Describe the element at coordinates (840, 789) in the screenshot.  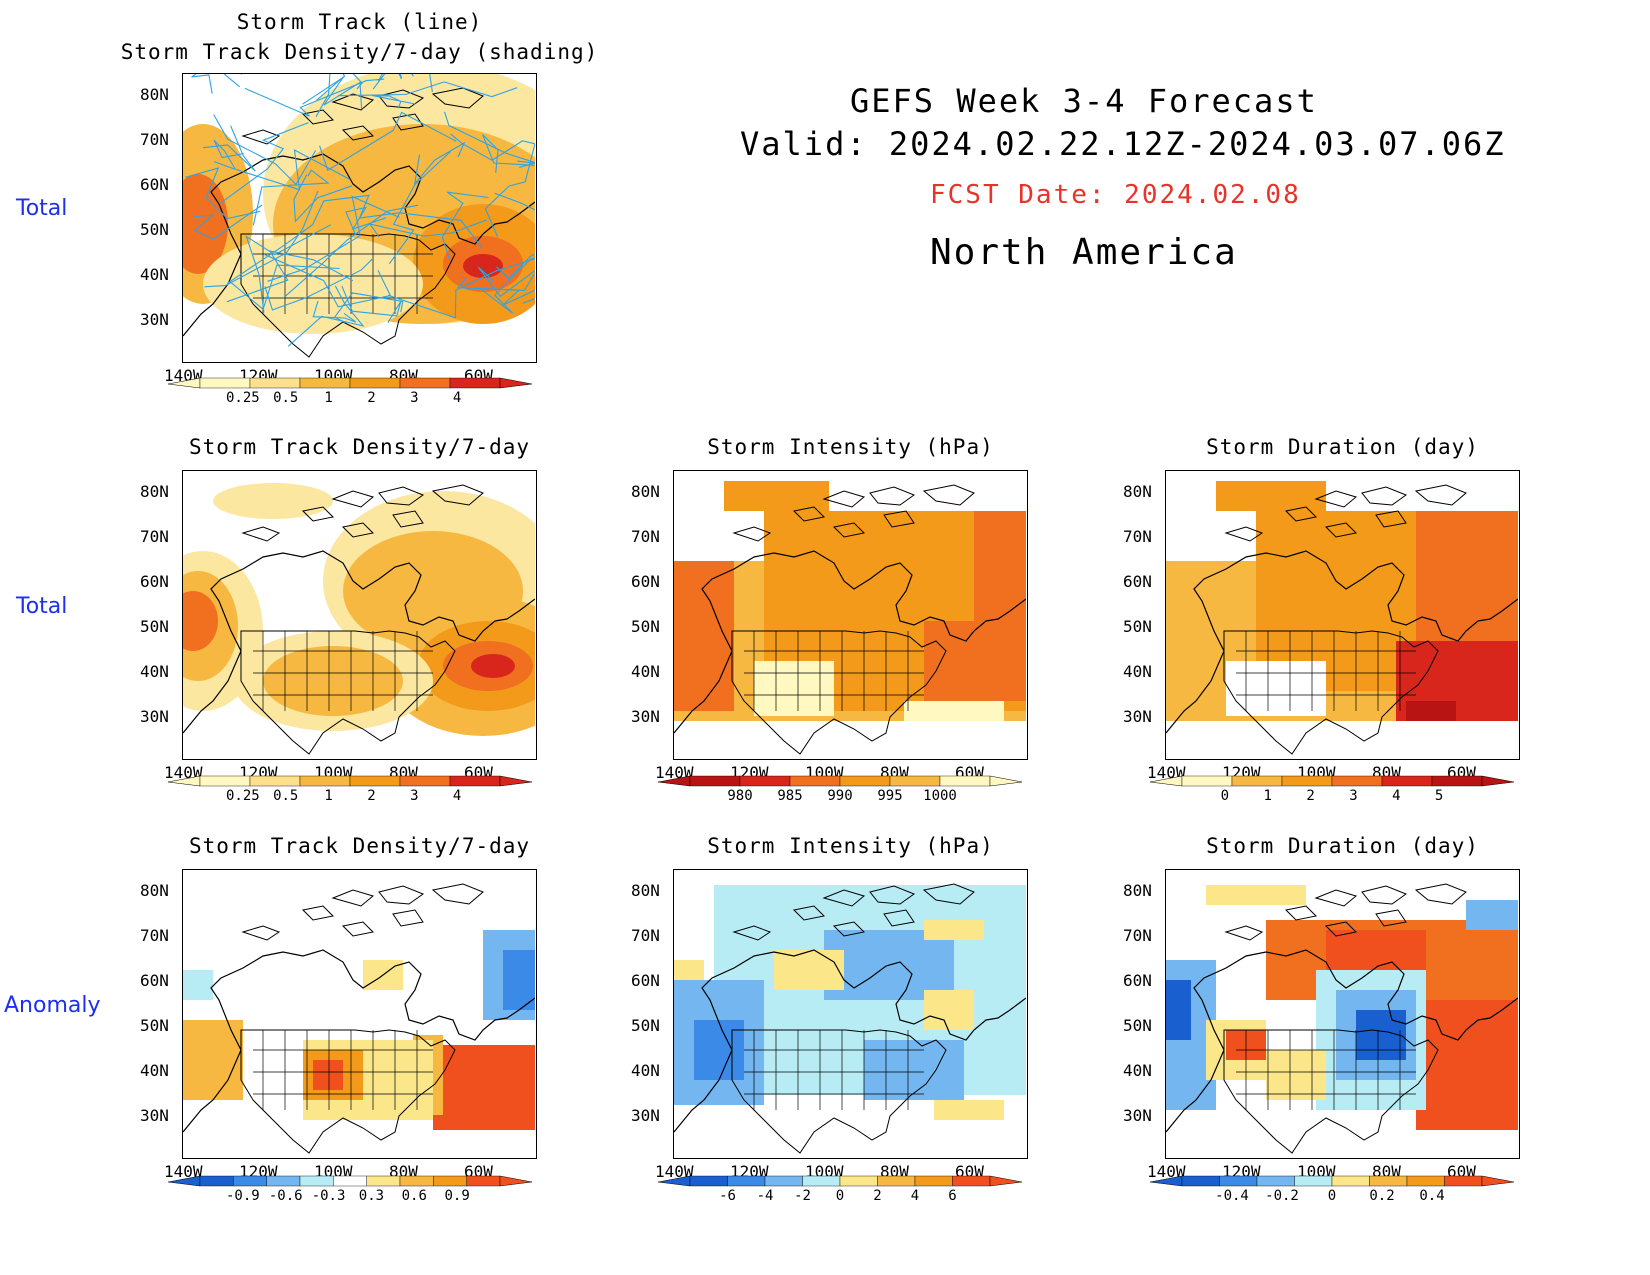
I see `colorbar-panel-3: 980 985 990 995 1000` at that location.